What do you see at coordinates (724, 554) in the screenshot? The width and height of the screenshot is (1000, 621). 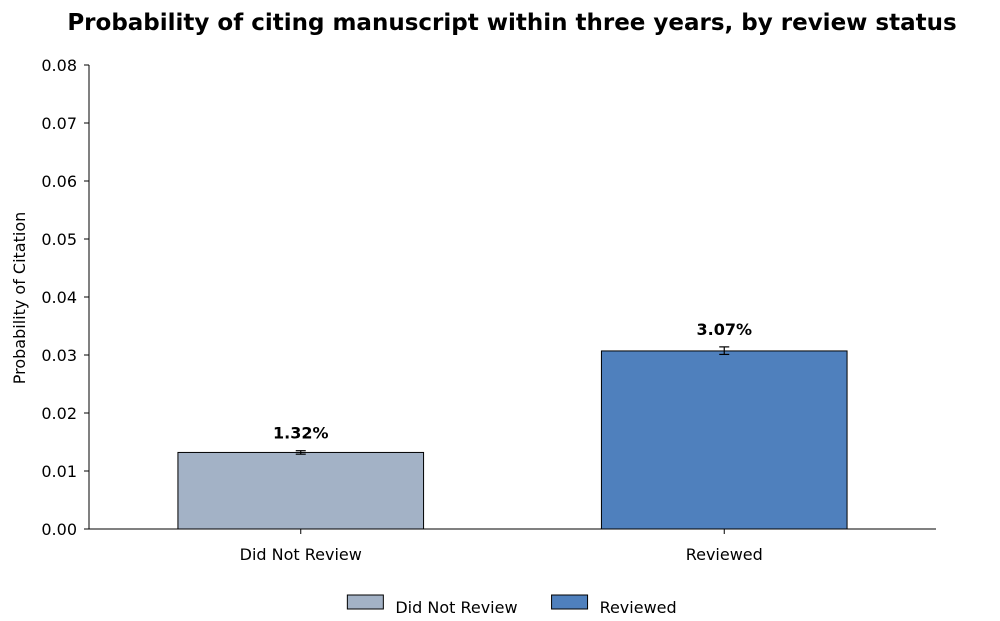 I see `x-tick-label: Reviewed` at bounding box center [724, 554].